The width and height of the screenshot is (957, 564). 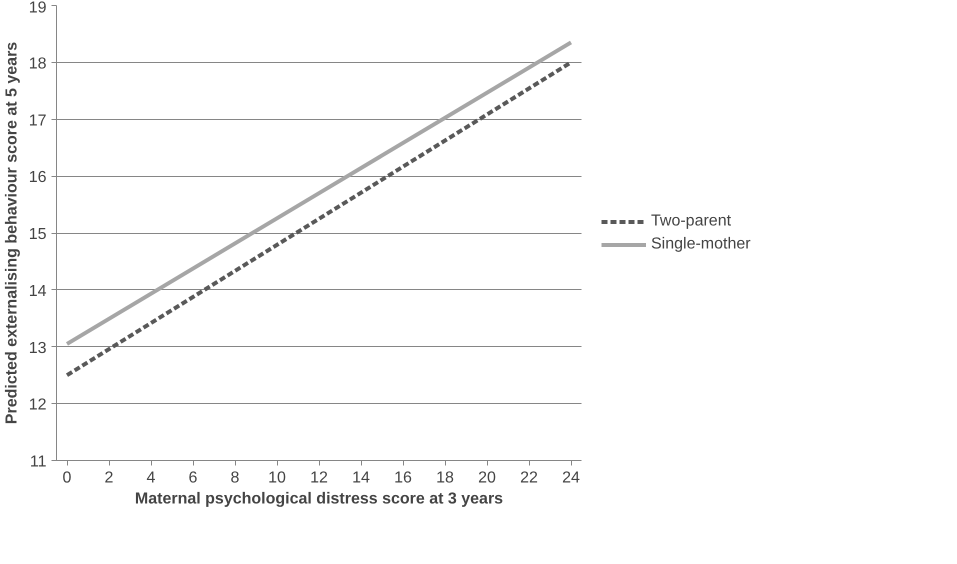 I want to click on y-tick-label: 13, so click(x=37, y=348).